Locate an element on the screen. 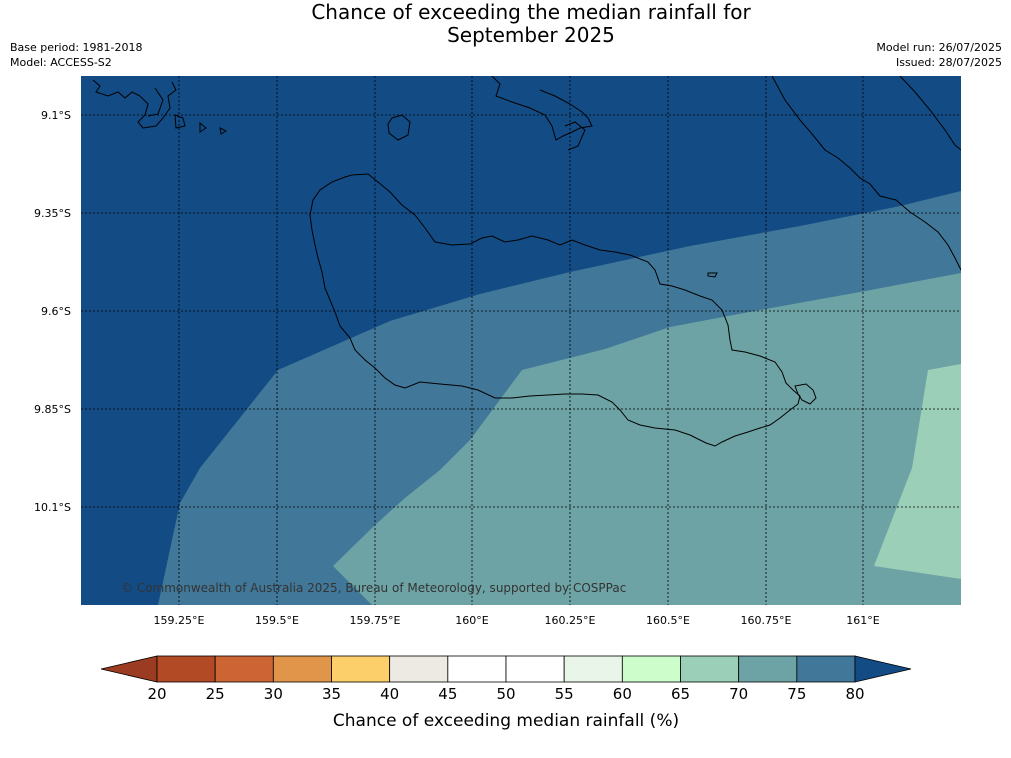  east-island-coastline is located at coordinates (866, 173).